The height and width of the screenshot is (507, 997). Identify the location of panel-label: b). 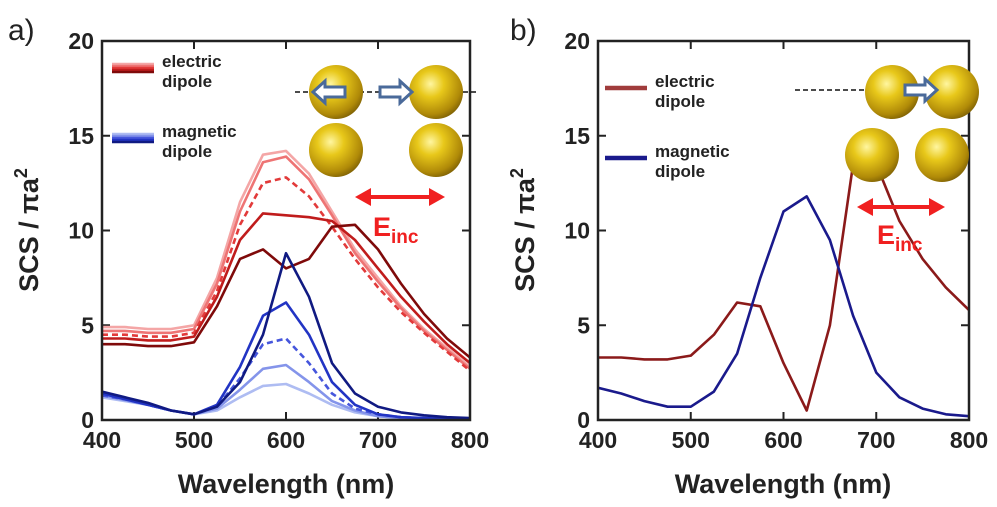
(523, 30).